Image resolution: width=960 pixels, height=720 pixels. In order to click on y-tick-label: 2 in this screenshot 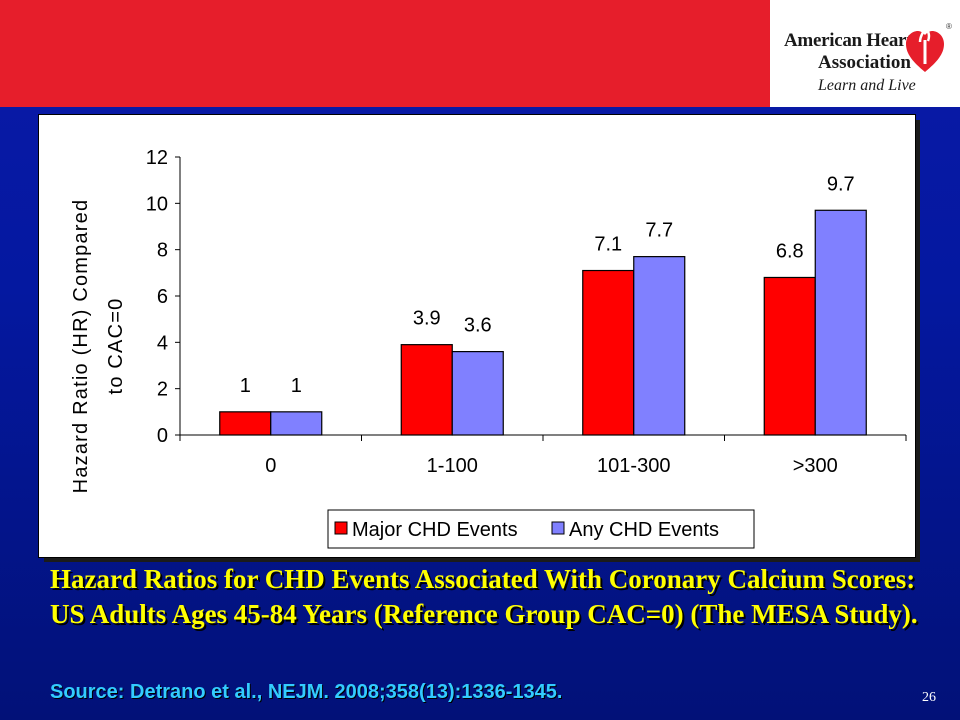, I will do `click(162, 390)`.